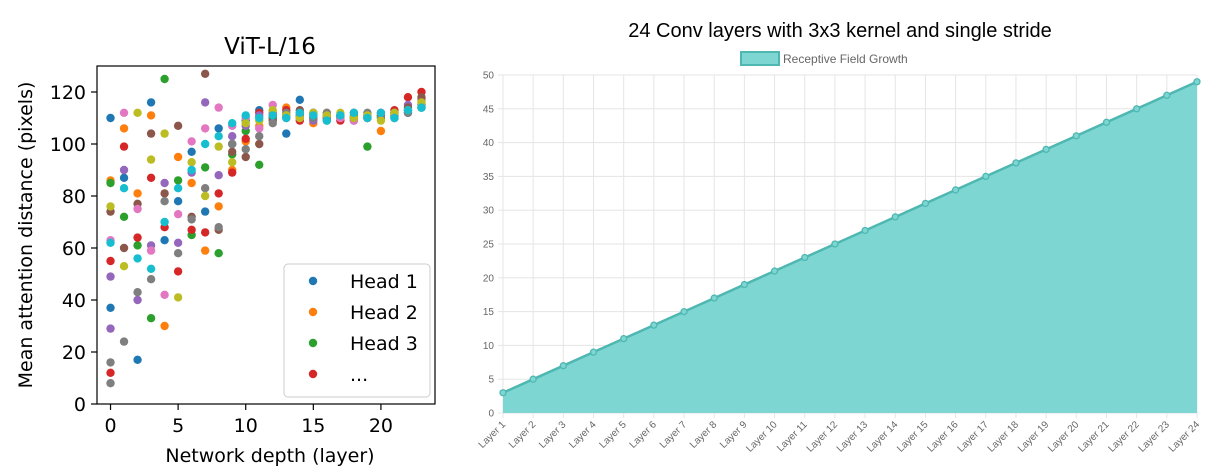 Image resolution: width=1212 pixels, height=475 pixels. I want to click on y-tick-label: 15, so click(489, 312).